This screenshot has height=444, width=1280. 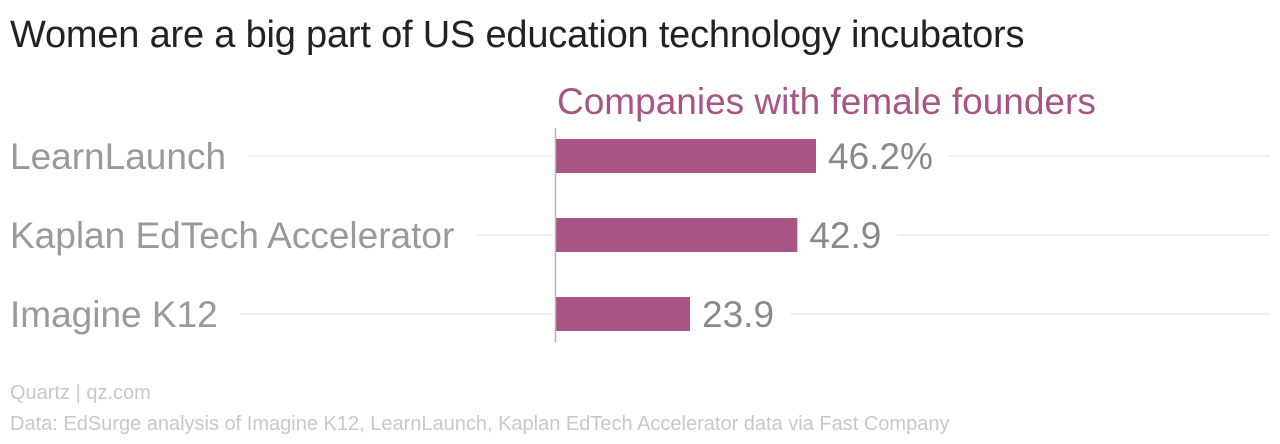 I want to click on value-label: 42.9, so click(x=845, y=235).